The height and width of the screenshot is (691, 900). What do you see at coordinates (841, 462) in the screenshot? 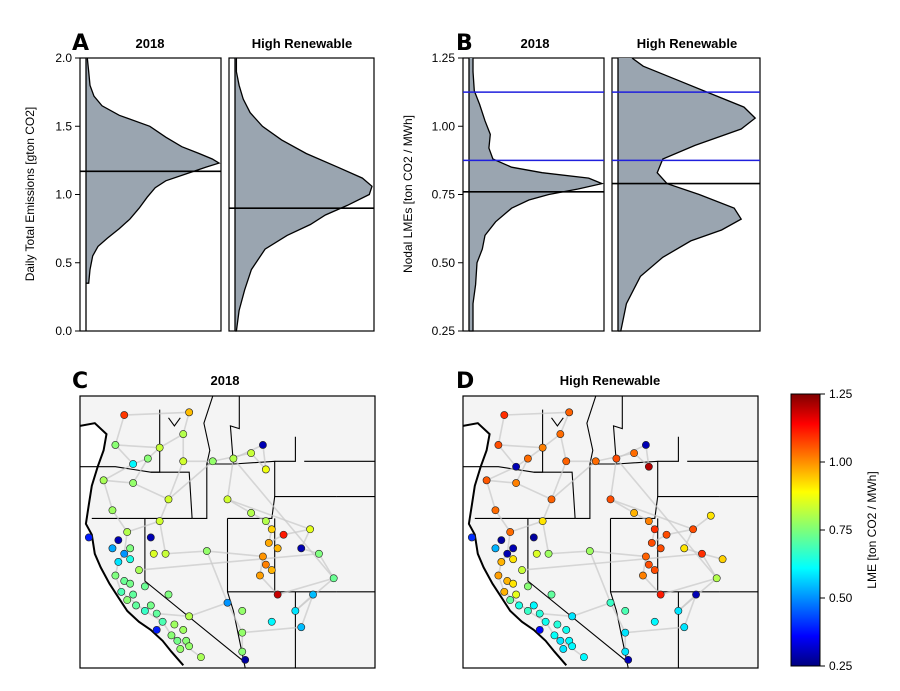
I see `colorbar-tick-label: 1.00` at bounding box center [841, 462].